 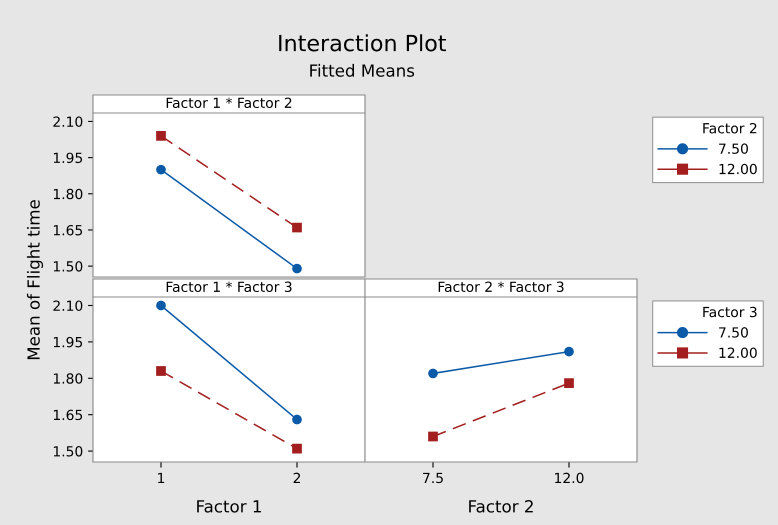 I want to click on chart-title: Interaction Plot, so click(x=362, y=43).